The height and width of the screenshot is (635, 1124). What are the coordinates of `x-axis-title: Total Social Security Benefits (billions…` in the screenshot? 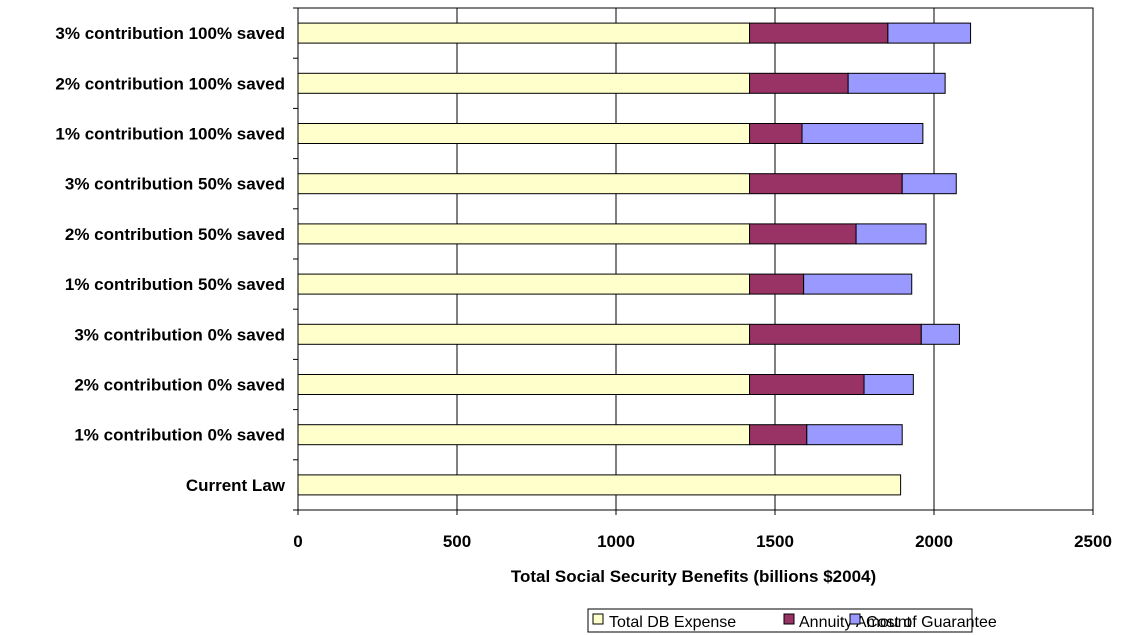 It's located at (693, 576).